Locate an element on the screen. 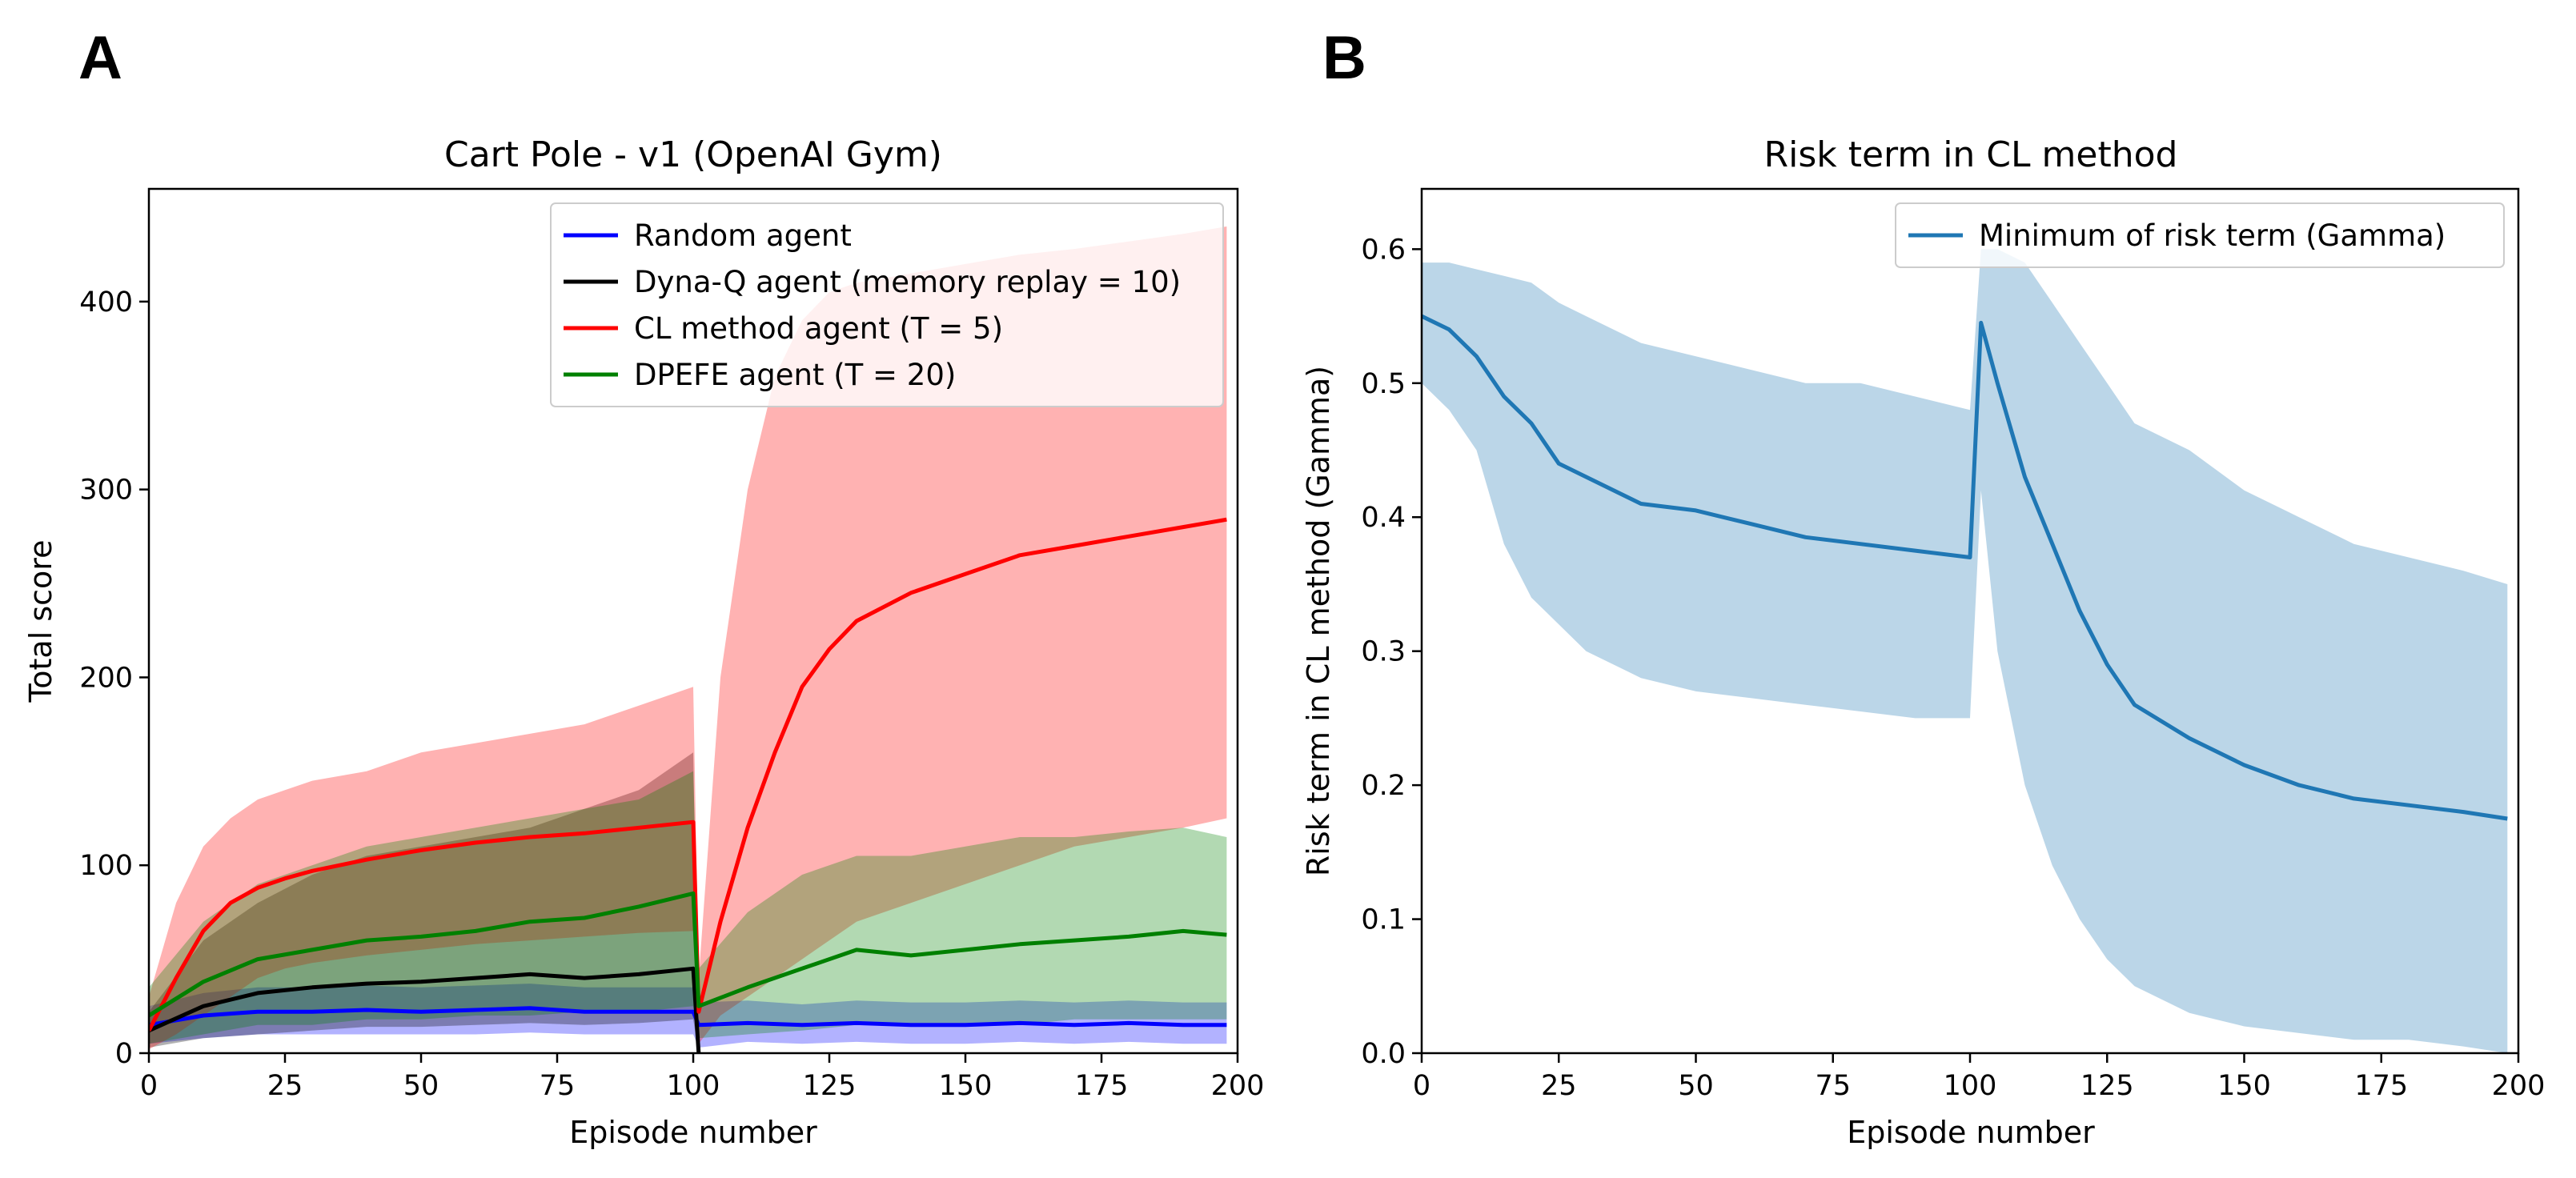  legend: Minimum of risk term (Gamma) is located at coordinates (2200, 235).